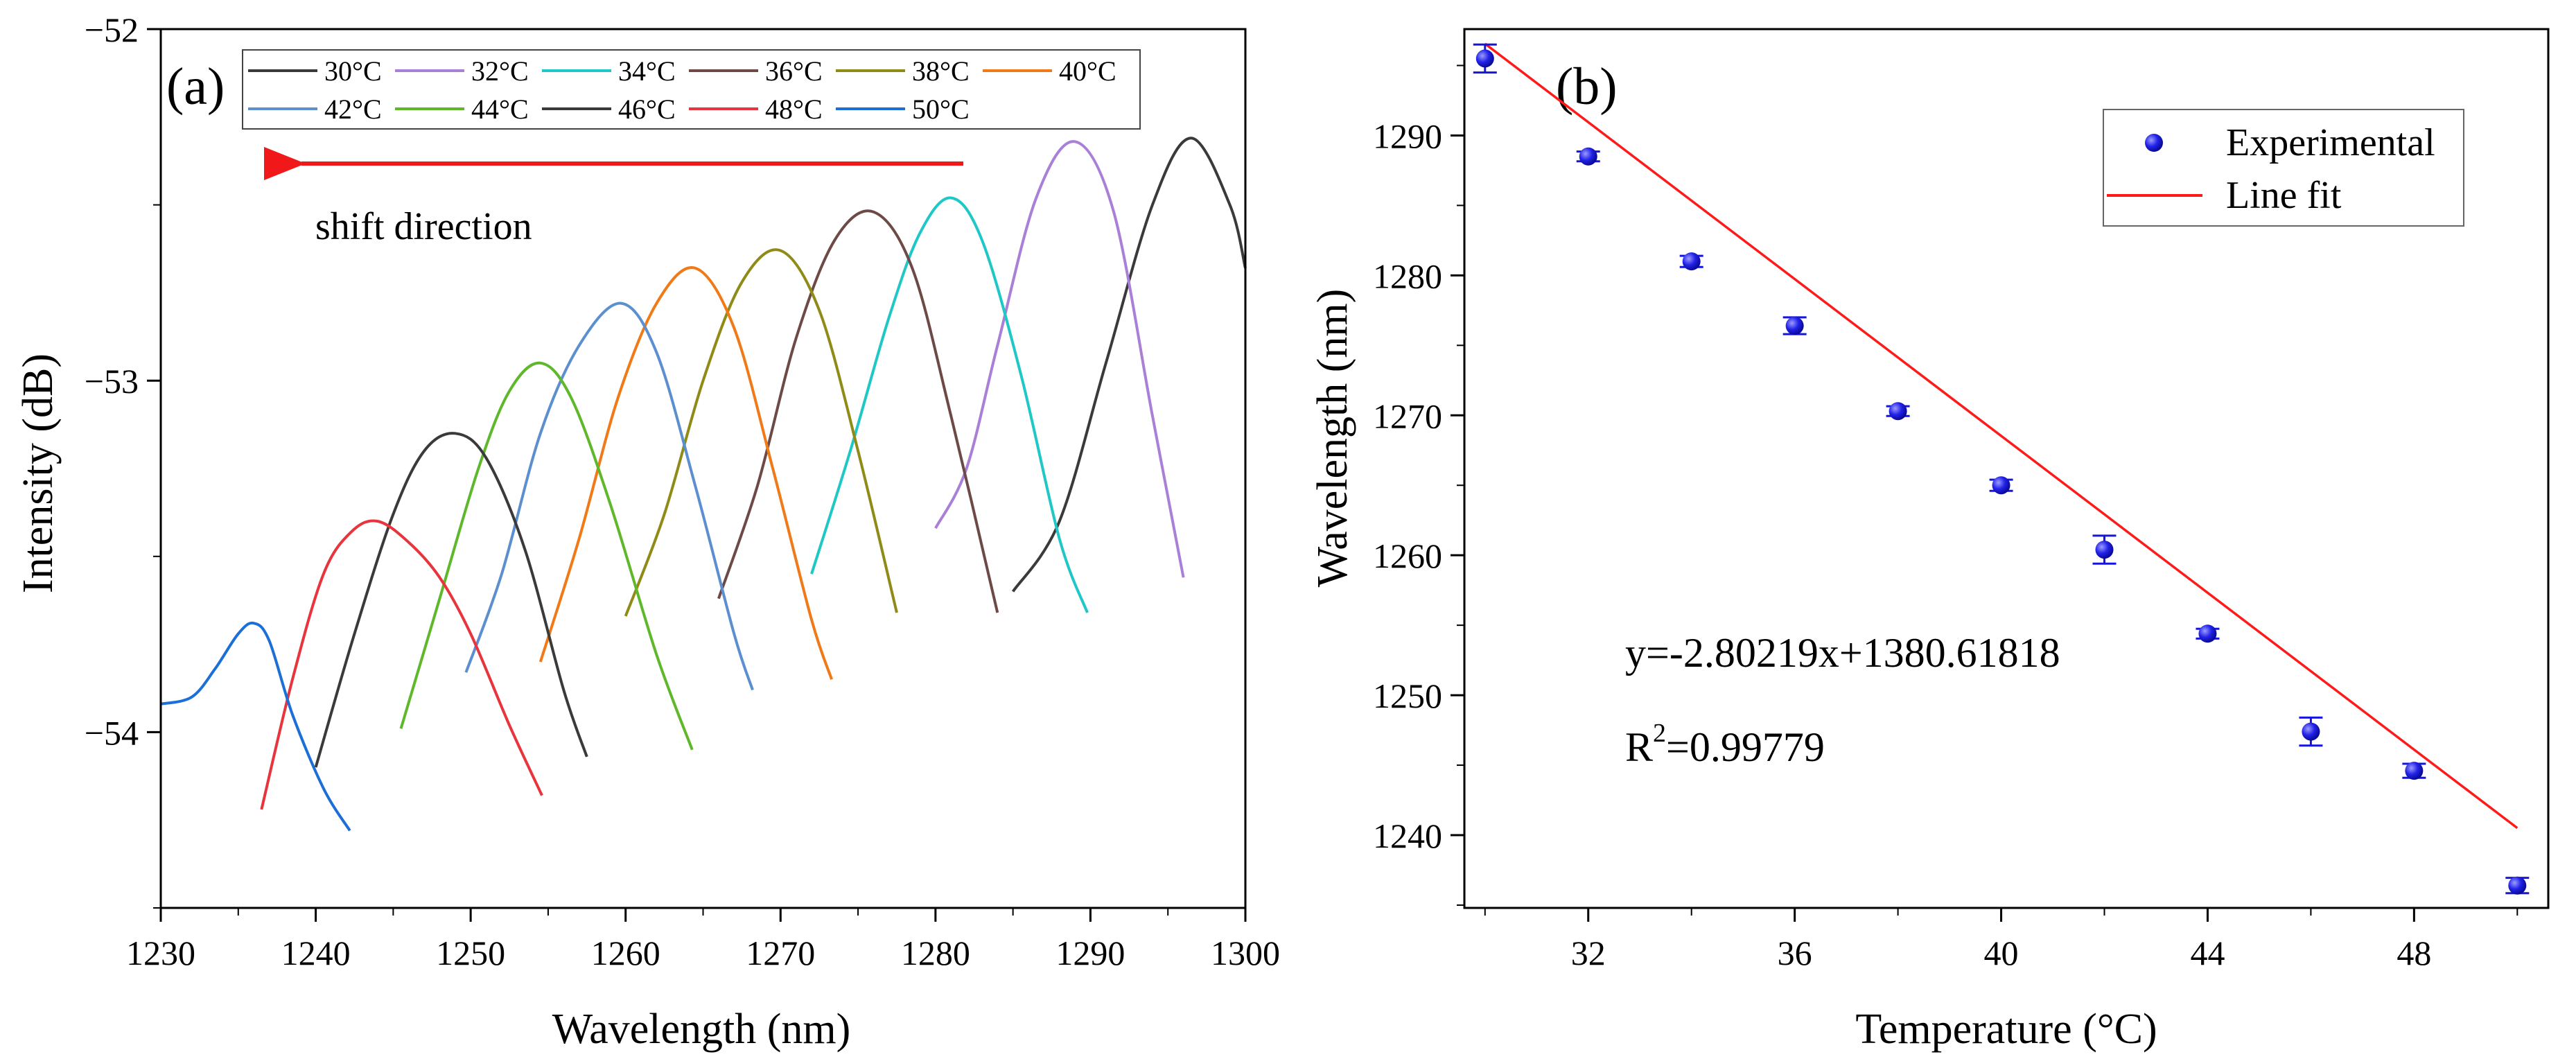 This screenshot has width=2576, height=1059. I want to click on legend-a-label-9: 48°C, so click(794, 109).